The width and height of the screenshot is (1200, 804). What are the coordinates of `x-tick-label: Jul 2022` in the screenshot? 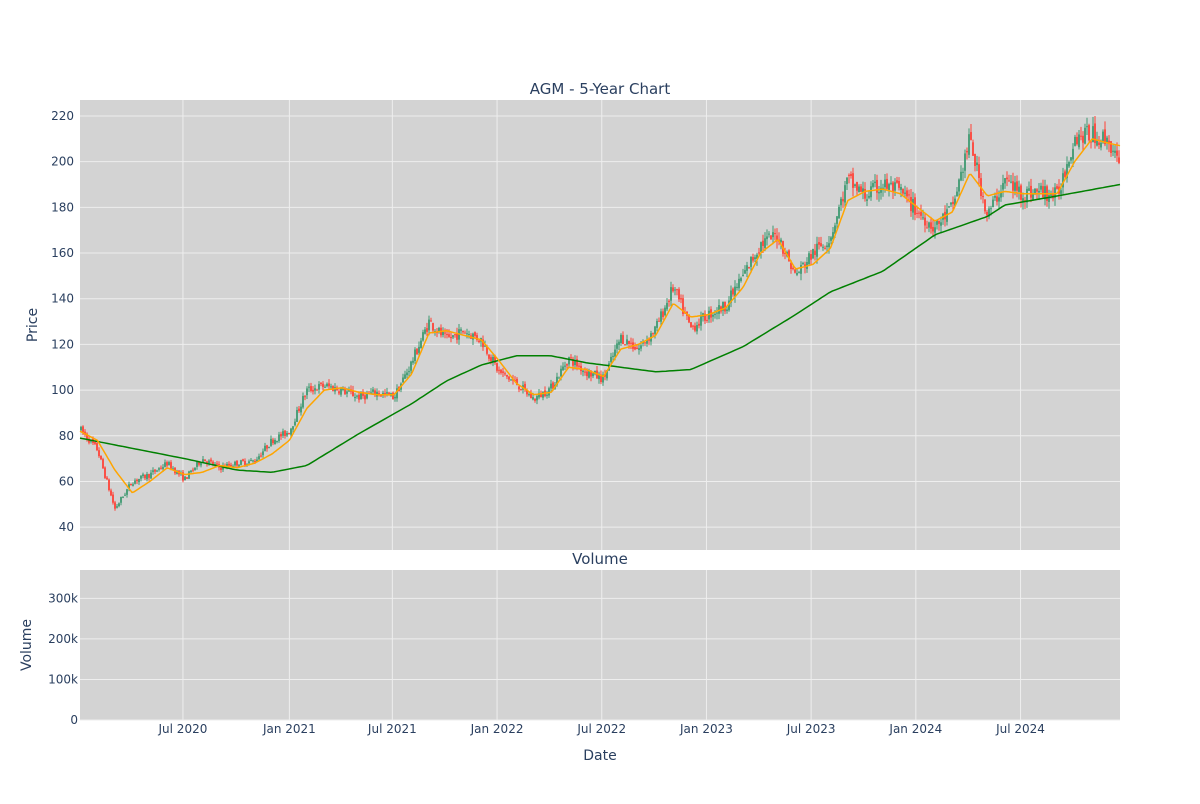 It's located at (601, 729).